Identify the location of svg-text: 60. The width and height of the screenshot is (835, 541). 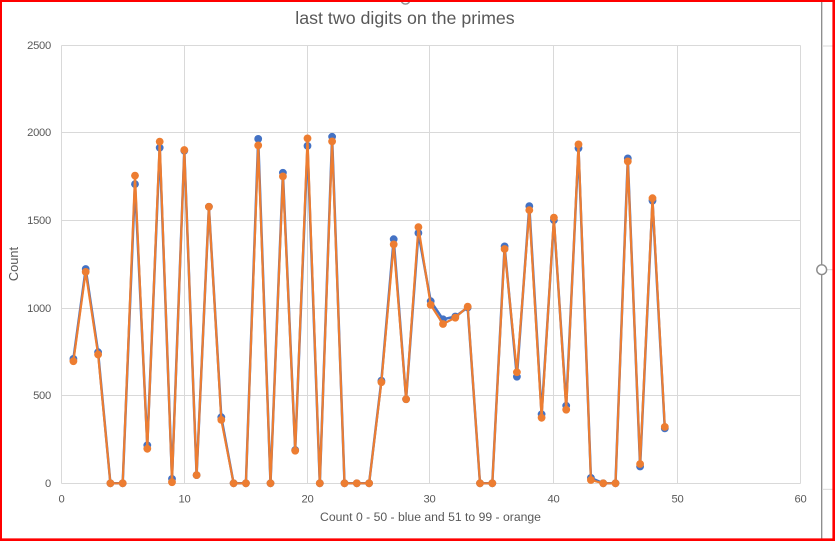
(801, 500).